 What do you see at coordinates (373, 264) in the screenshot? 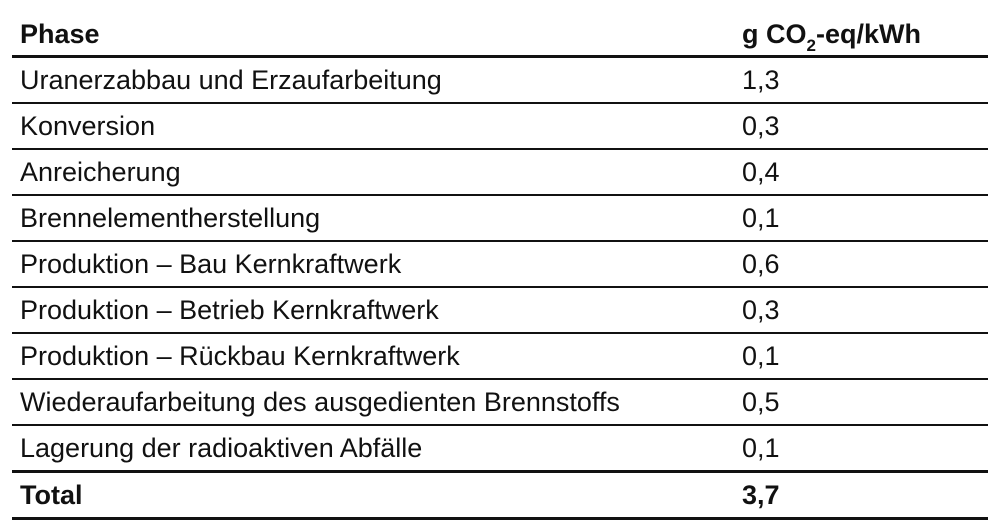
I see `row-phase: Produktion – Bau Kernkraftwerk` at bounding box center [373, 264].